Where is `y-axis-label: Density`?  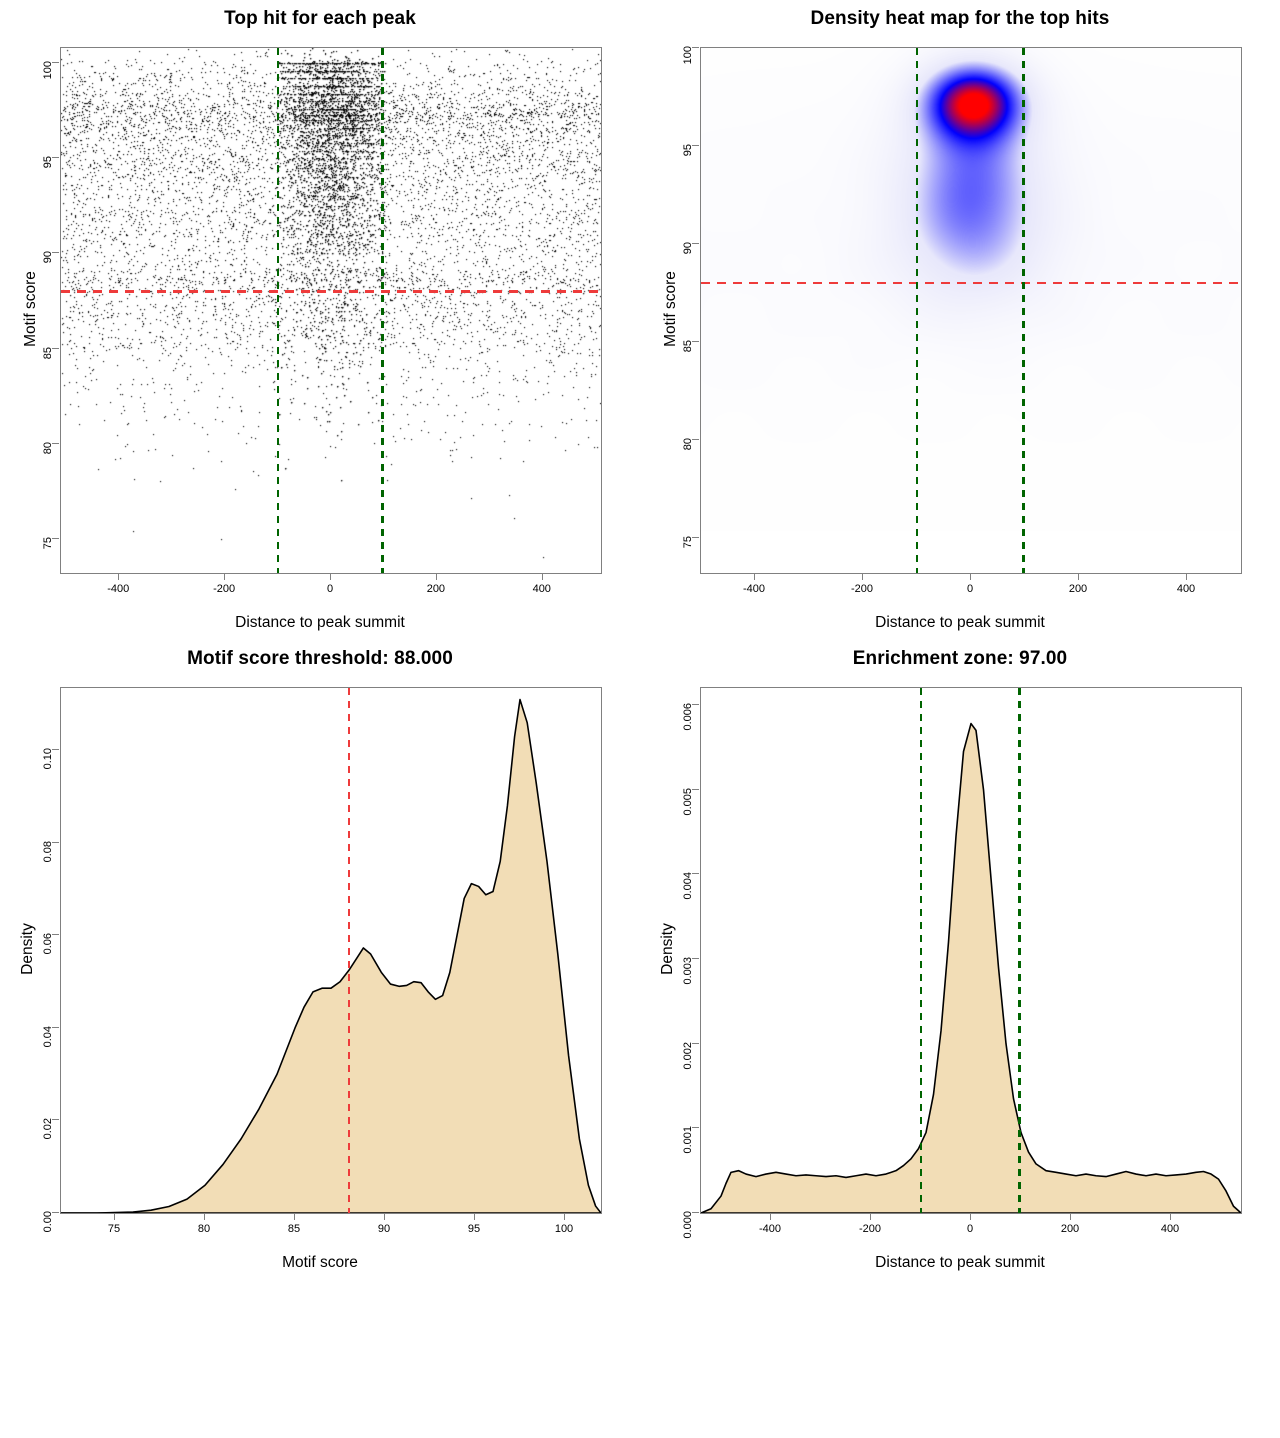 y-axis-label: Density is located at coordinates (27, 949).